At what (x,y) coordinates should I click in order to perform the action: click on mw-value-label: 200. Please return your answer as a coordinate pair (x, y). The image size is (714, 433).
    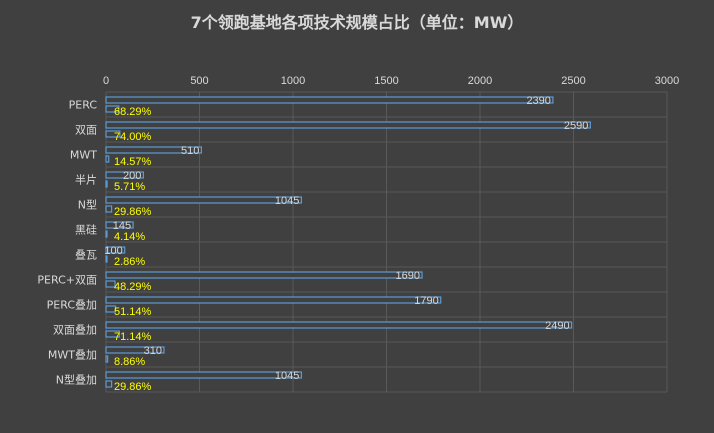
    Looking at the image, I should click on (132, 176).